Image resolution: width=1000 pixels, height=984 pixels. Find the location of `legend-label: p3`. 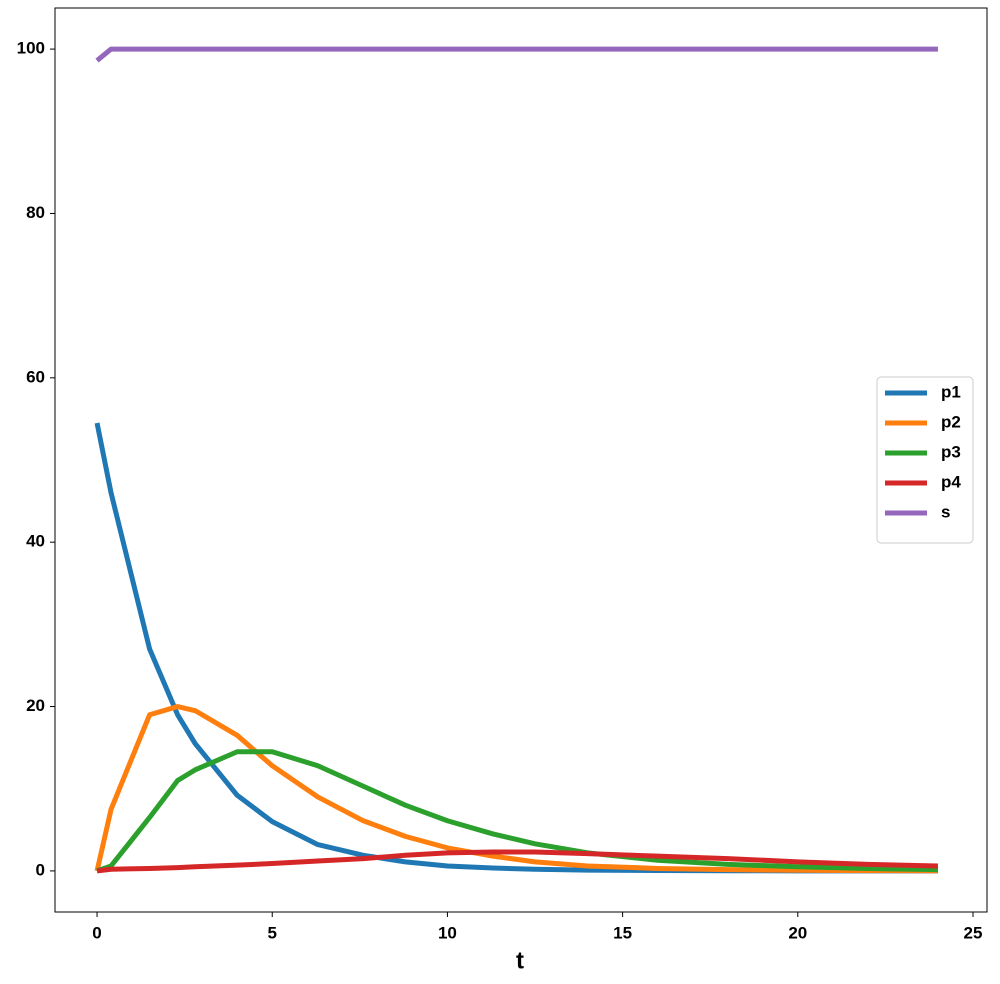

legend-label: p3 is located at coordinates (951, 451).